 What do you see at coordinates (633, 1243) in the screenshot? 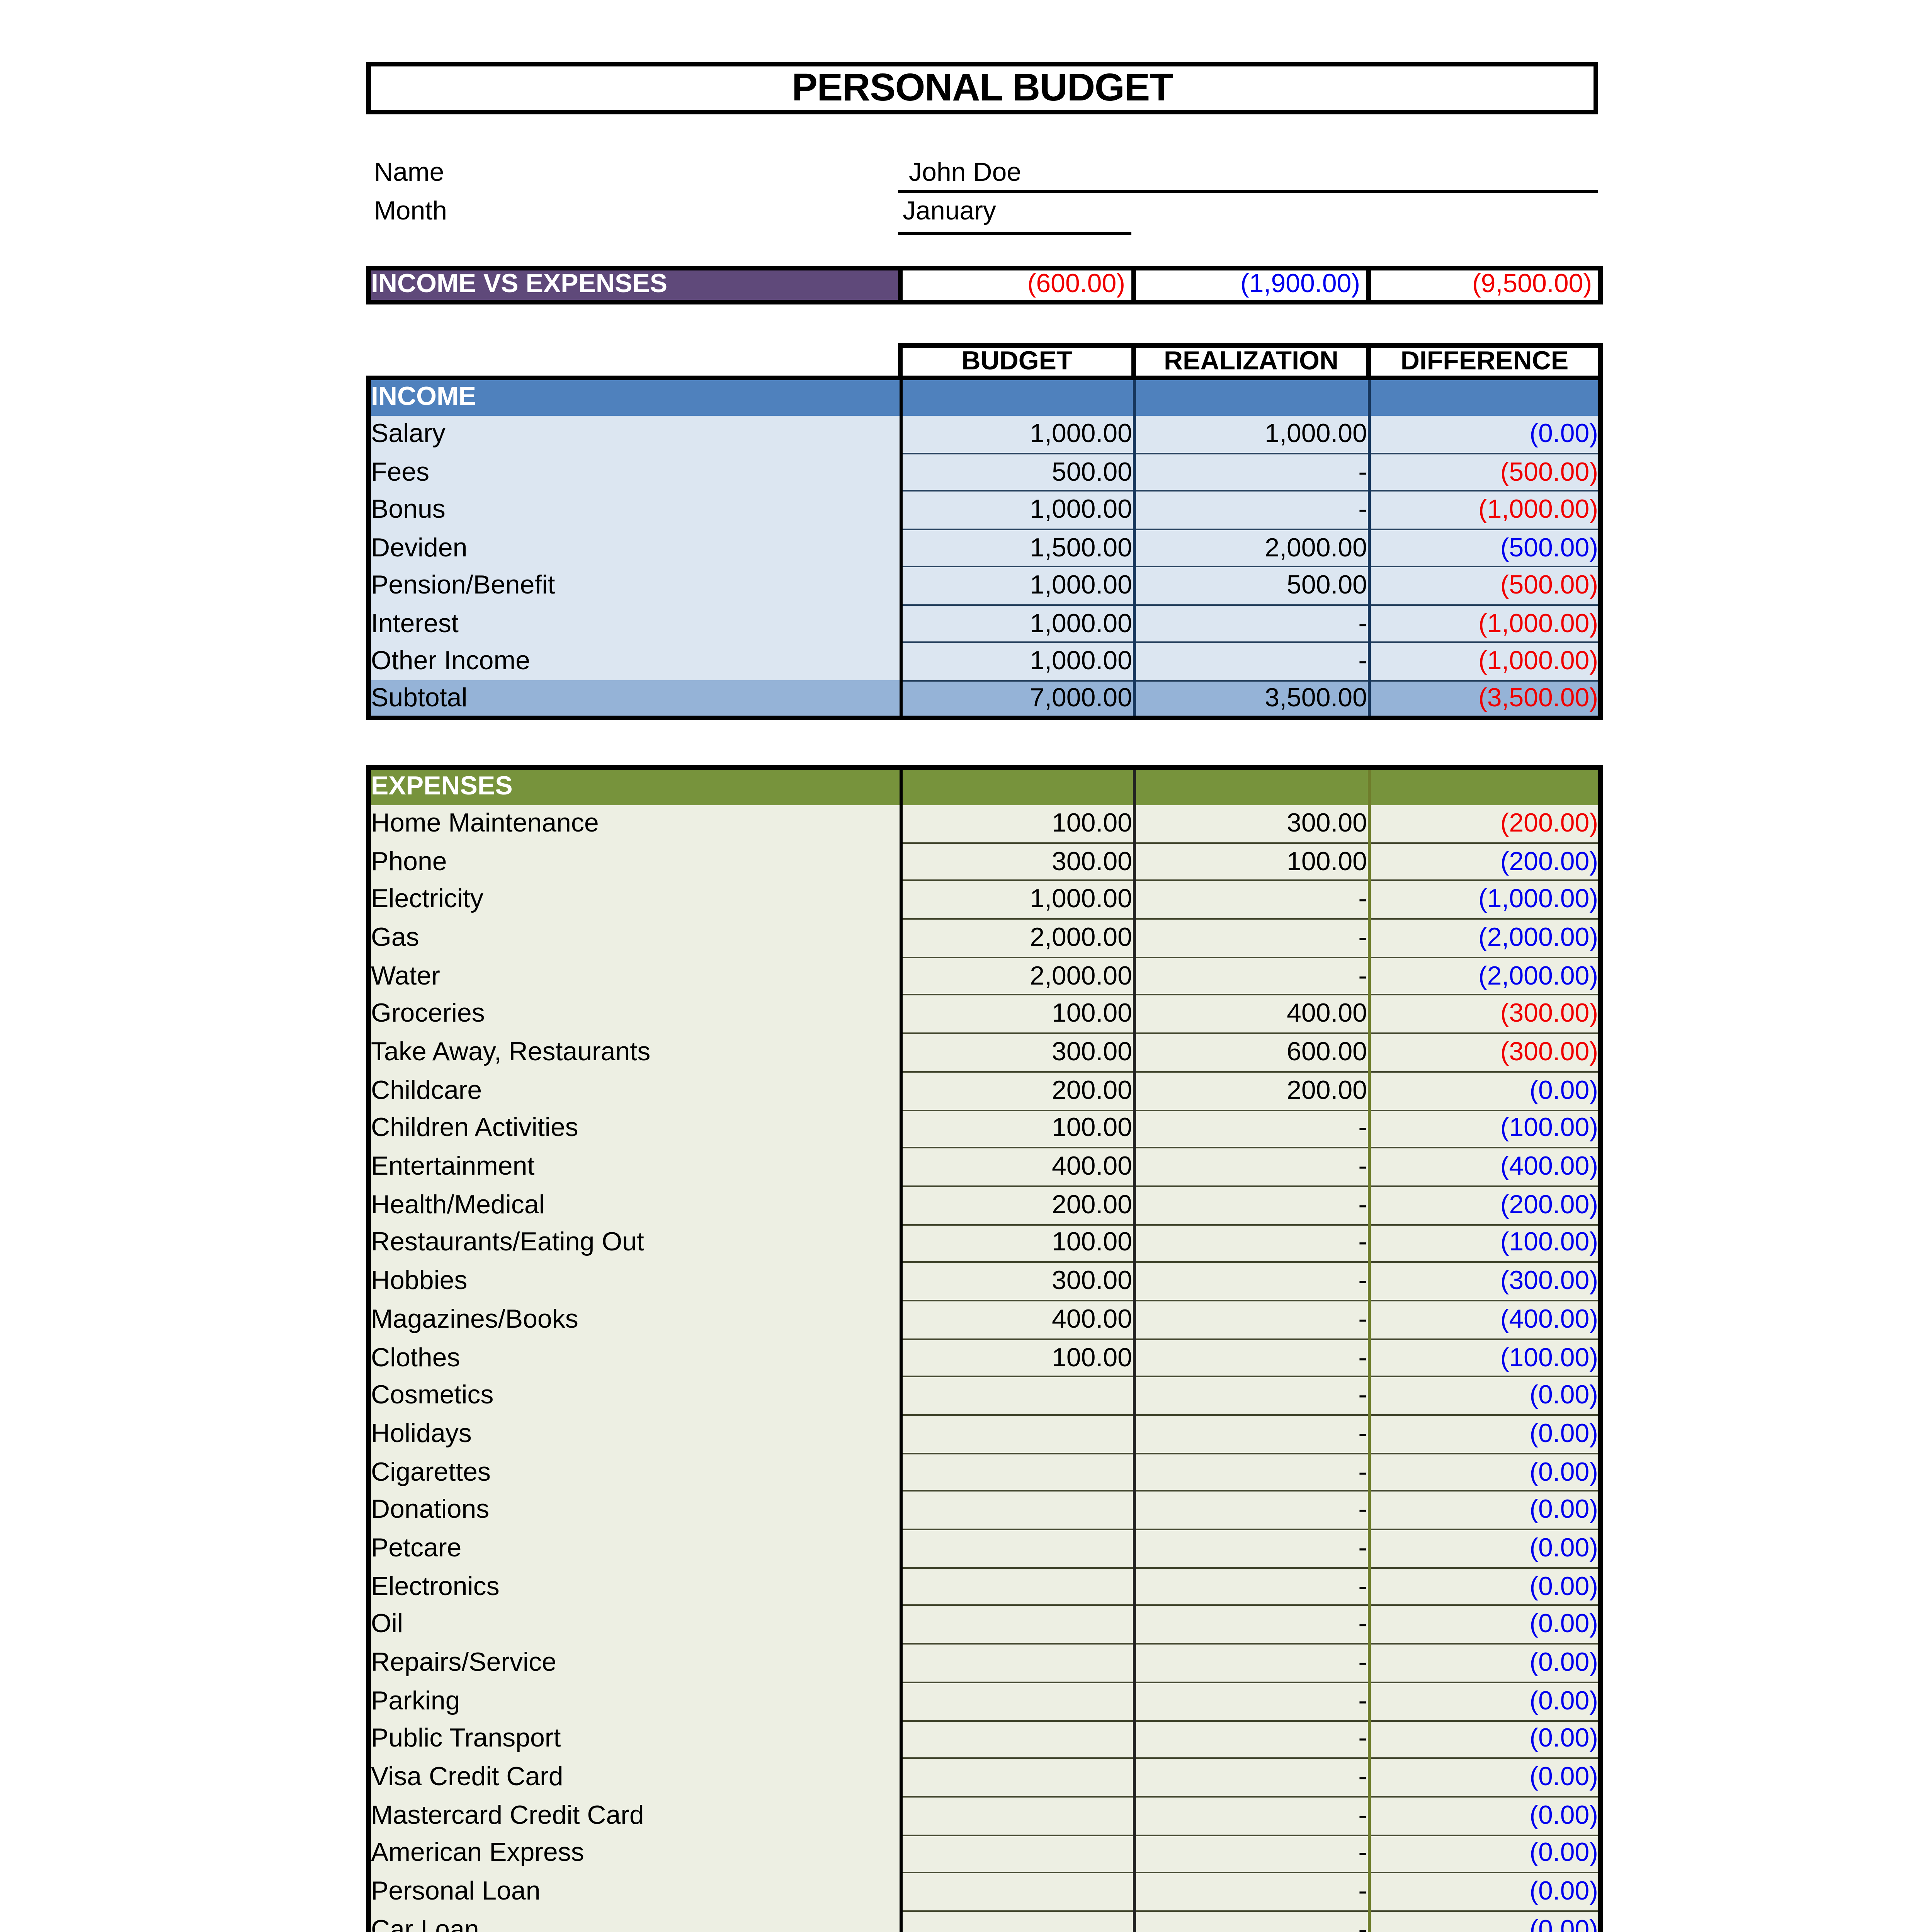
I see `row-label-cell: Restaurants/Eating Out` at bounding box center [633, 1243].